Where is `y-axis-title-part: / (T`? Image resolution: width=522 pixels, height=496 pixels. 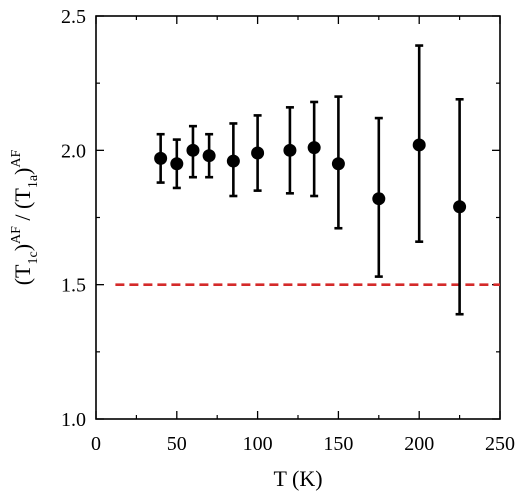 y-axis-title-part: / (T is located at coordinates (22, 207).